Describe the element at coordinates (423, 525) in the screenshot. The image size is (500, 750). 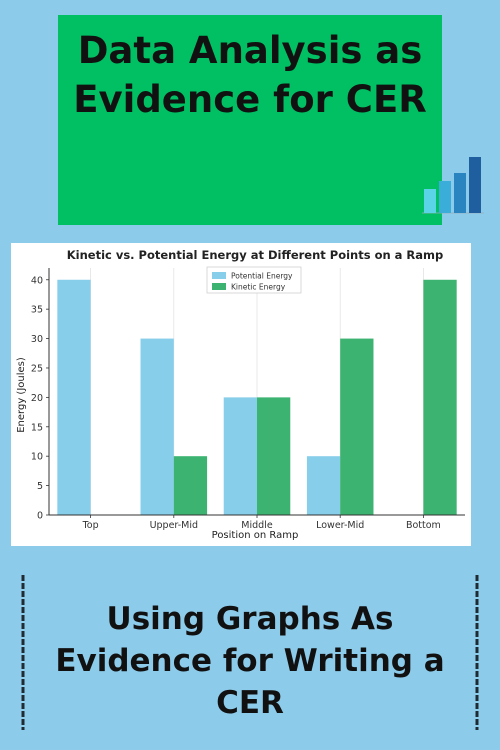
I see `x-tick-label: Bottom` at that location.